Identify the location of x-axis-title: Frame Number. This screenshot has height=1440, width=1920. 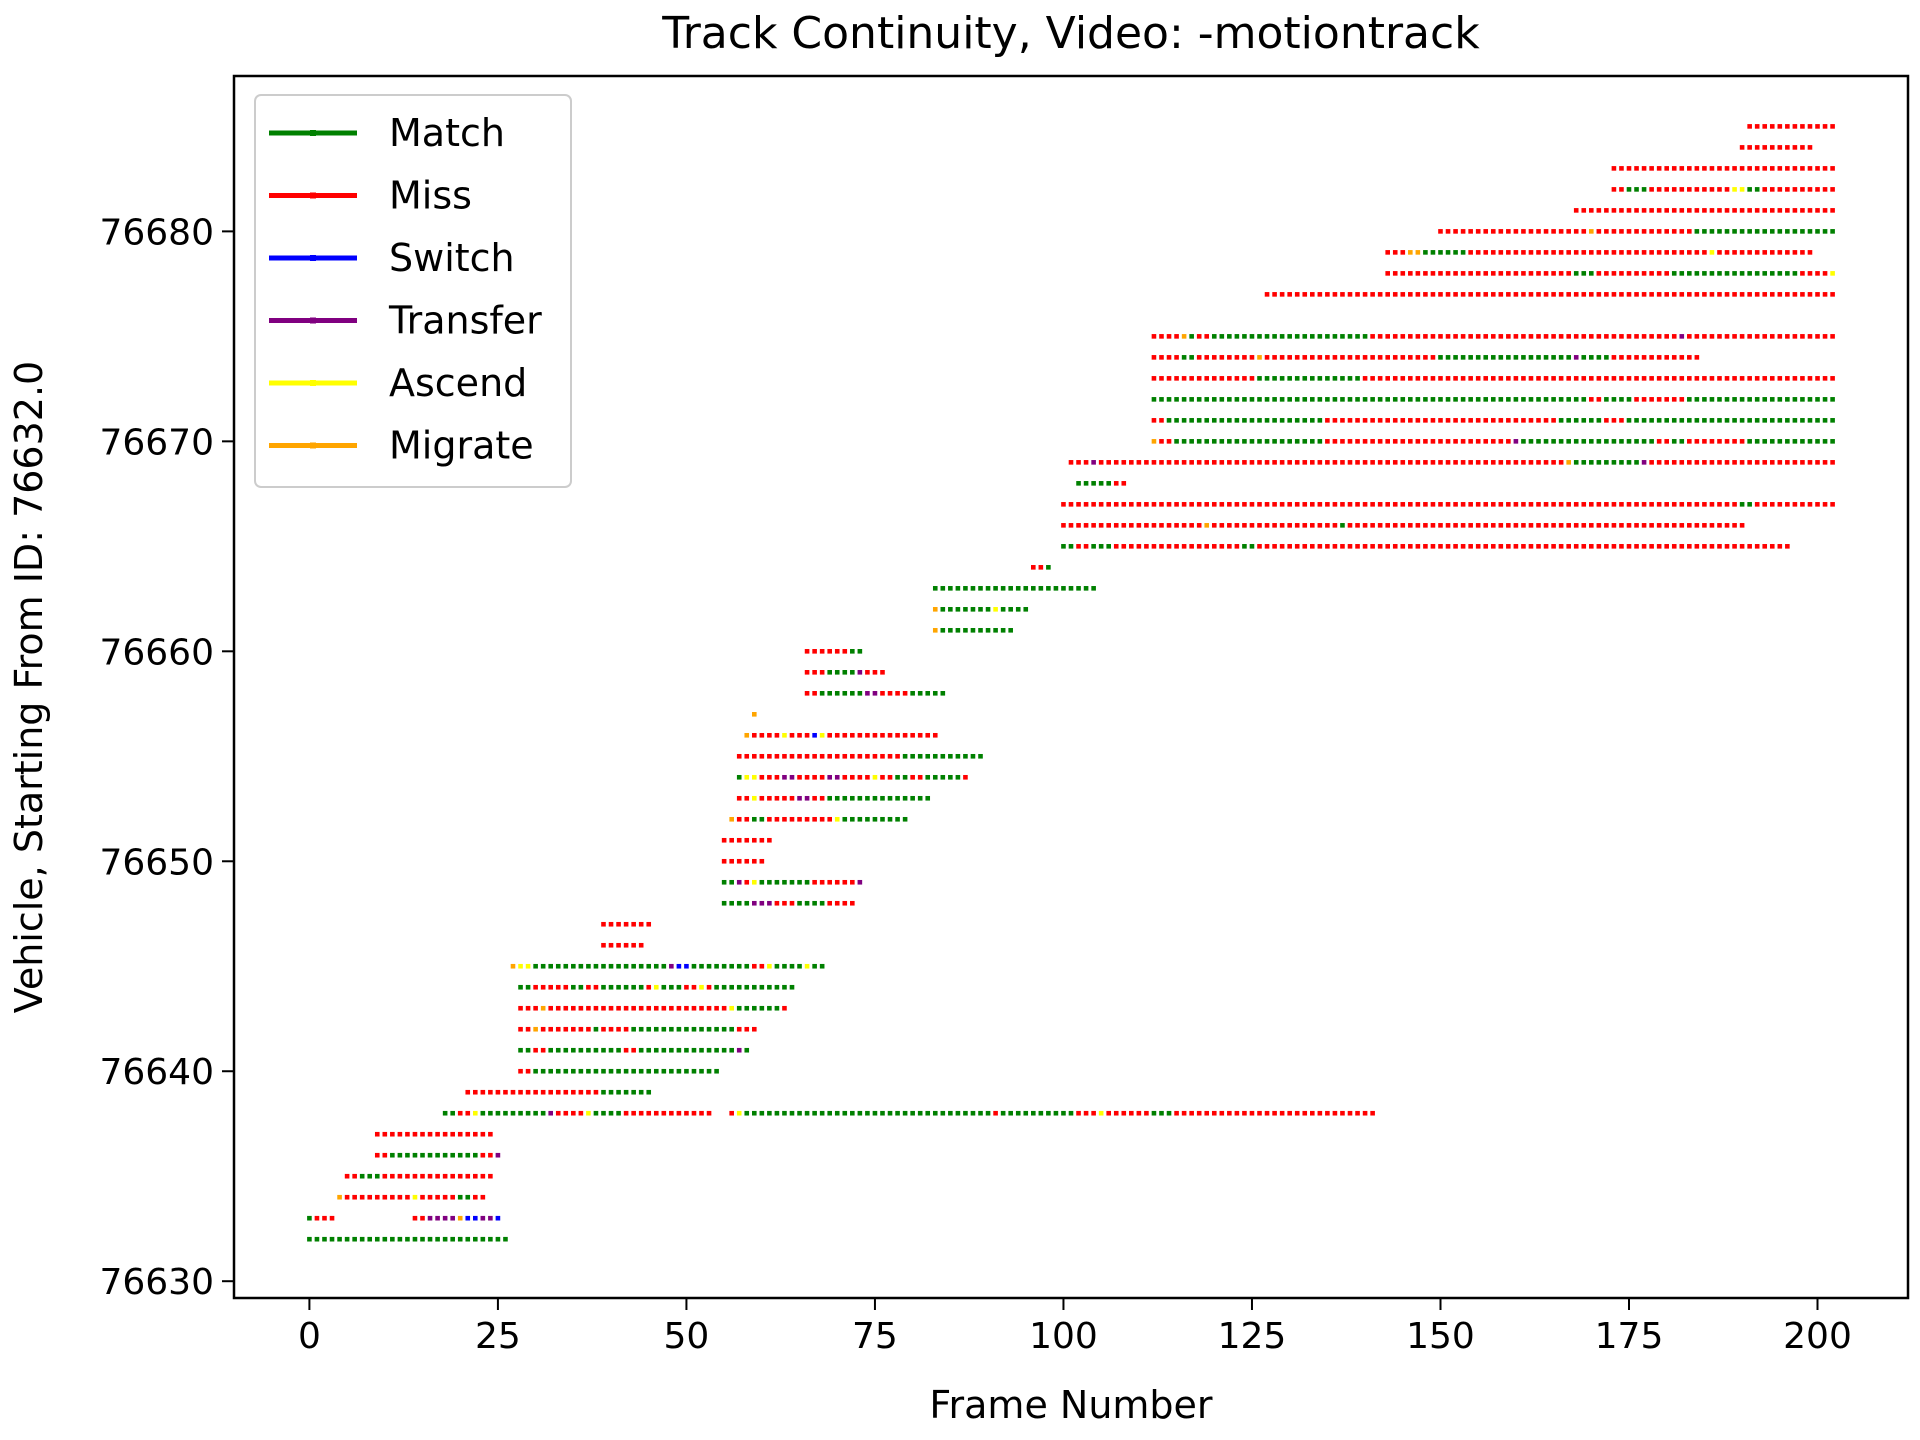
(1071, 1405).